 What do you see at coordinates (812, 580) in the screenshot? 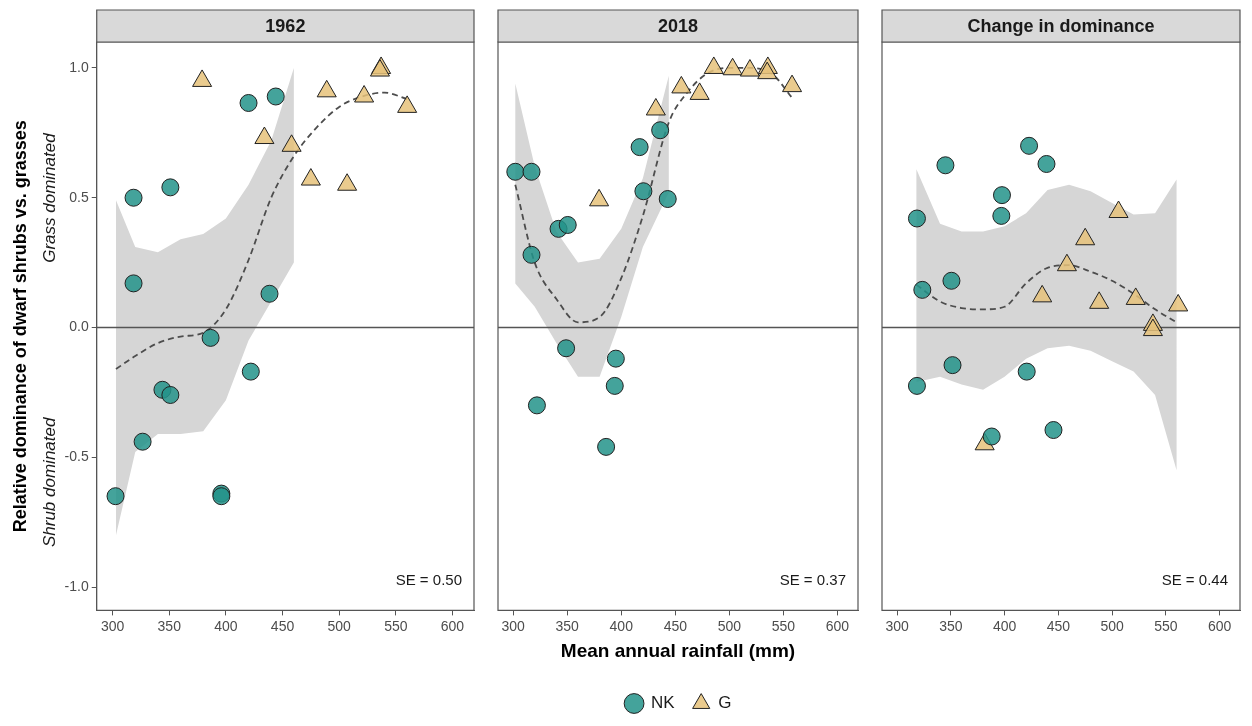
I see `annotation: SE = 0.37` at bounding box center [812, 580].